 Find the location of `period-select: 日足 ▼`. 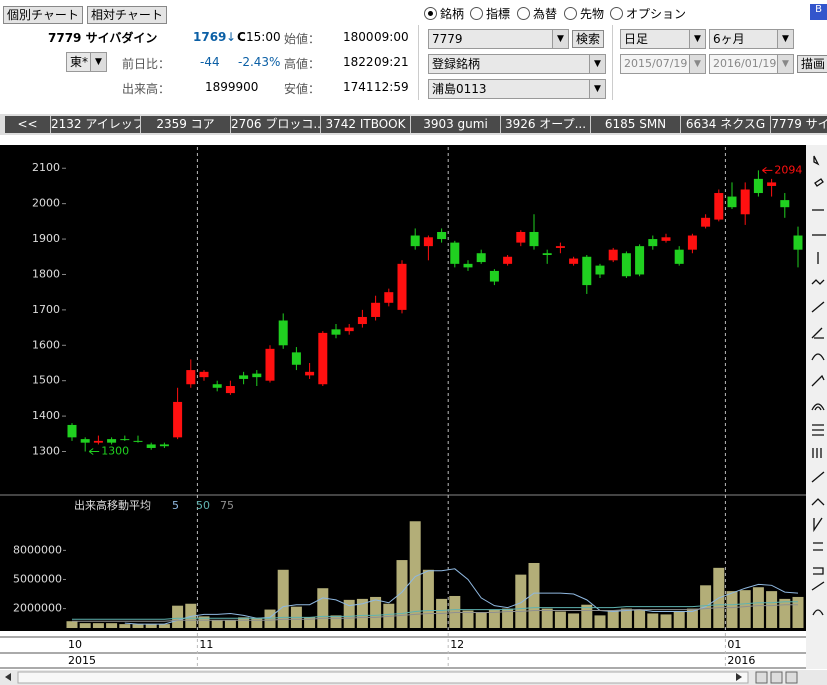

period-select: 日足 ▼ is located at coordinates (663, 39).